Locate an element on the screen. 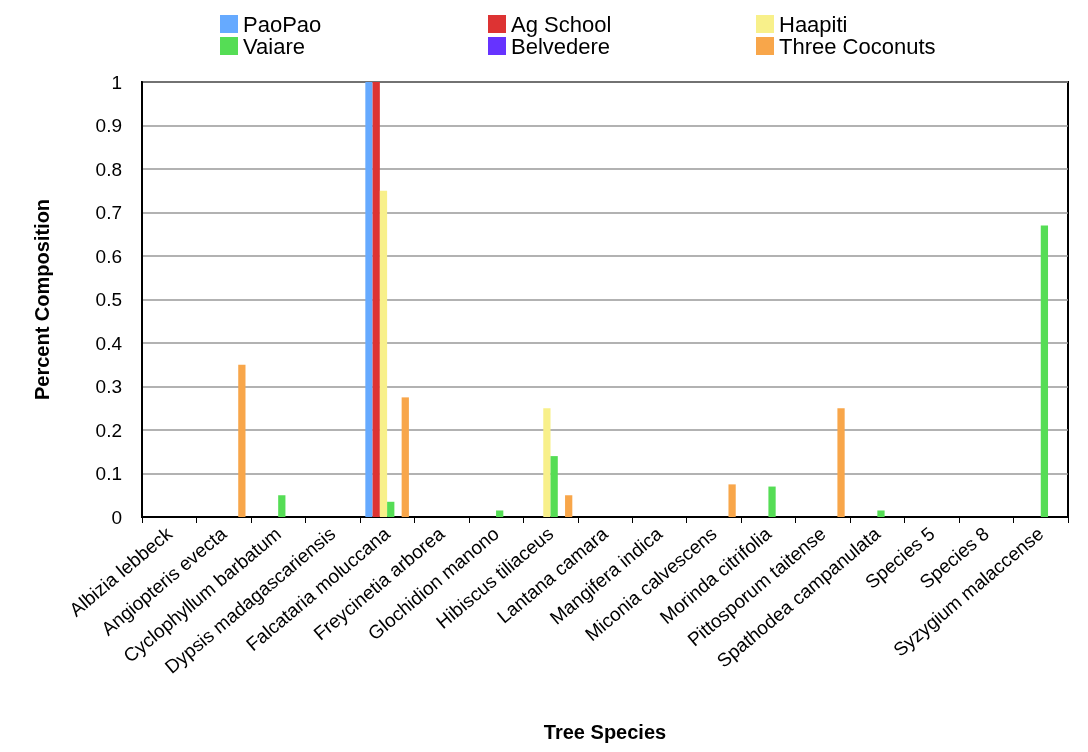 The height and width of the screenshot is (752, 1088). y-tick-label: 0.4 is located at coordinates (109, 343).